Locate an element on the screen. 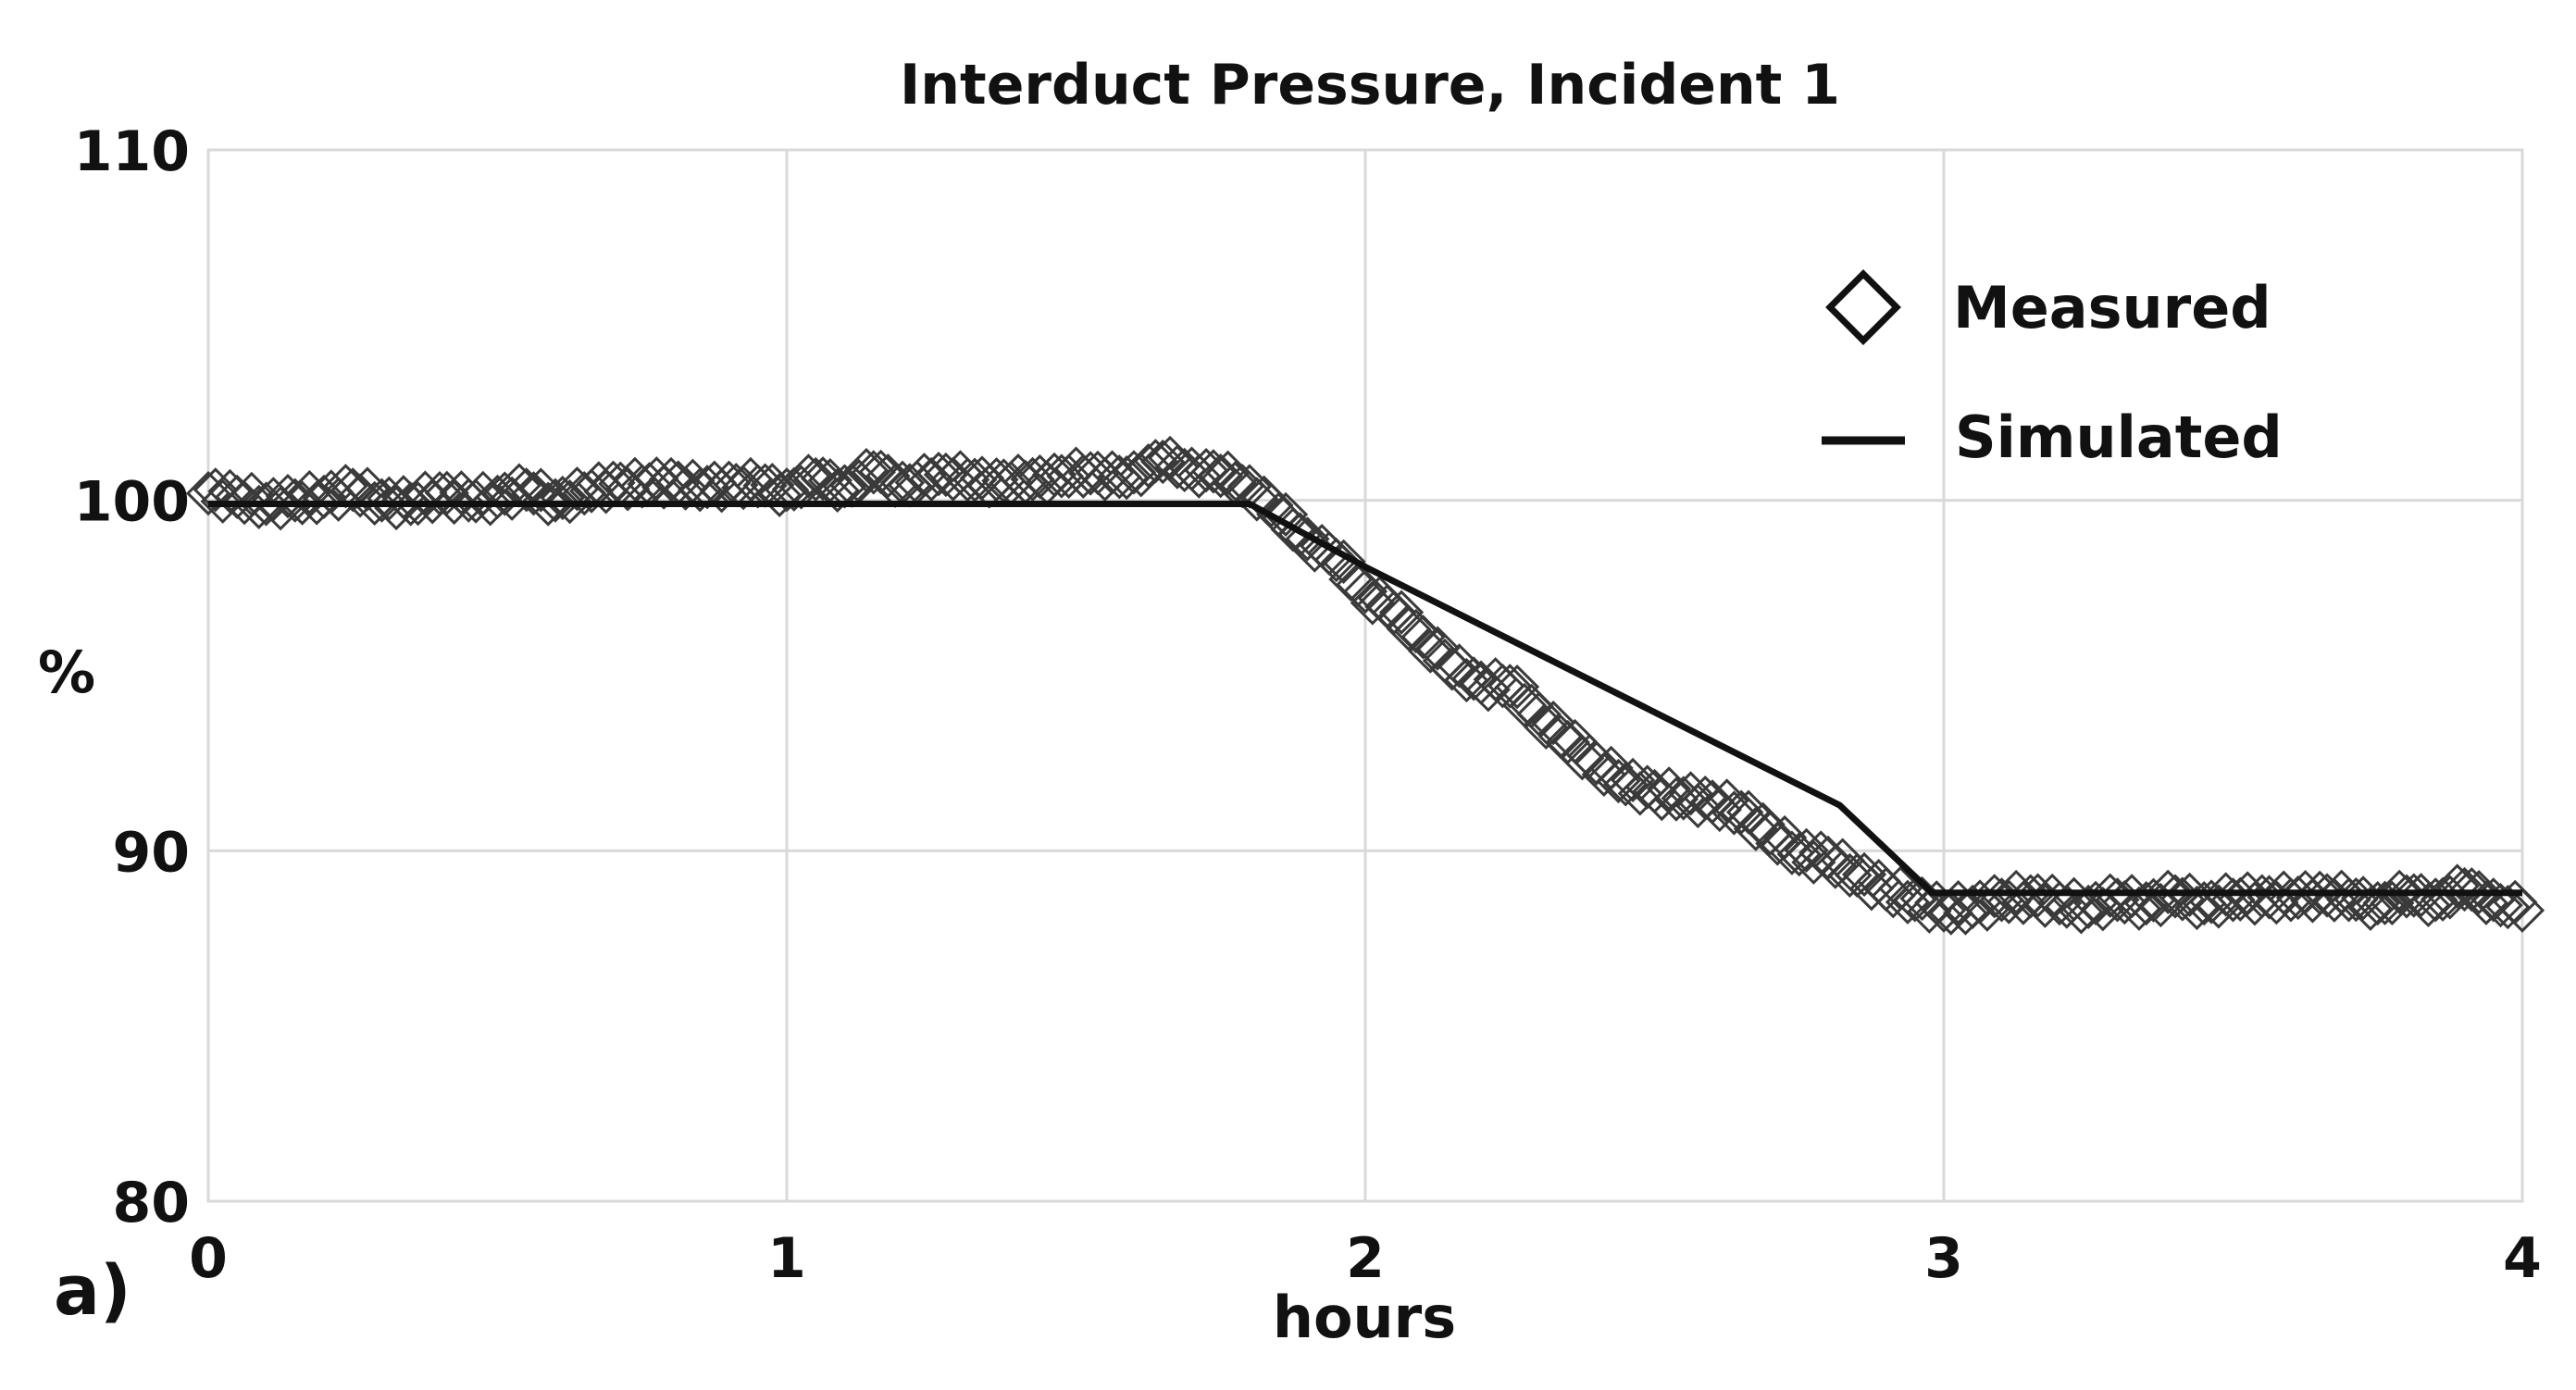  panel-label: a) is located at coordinates (92, 1291).